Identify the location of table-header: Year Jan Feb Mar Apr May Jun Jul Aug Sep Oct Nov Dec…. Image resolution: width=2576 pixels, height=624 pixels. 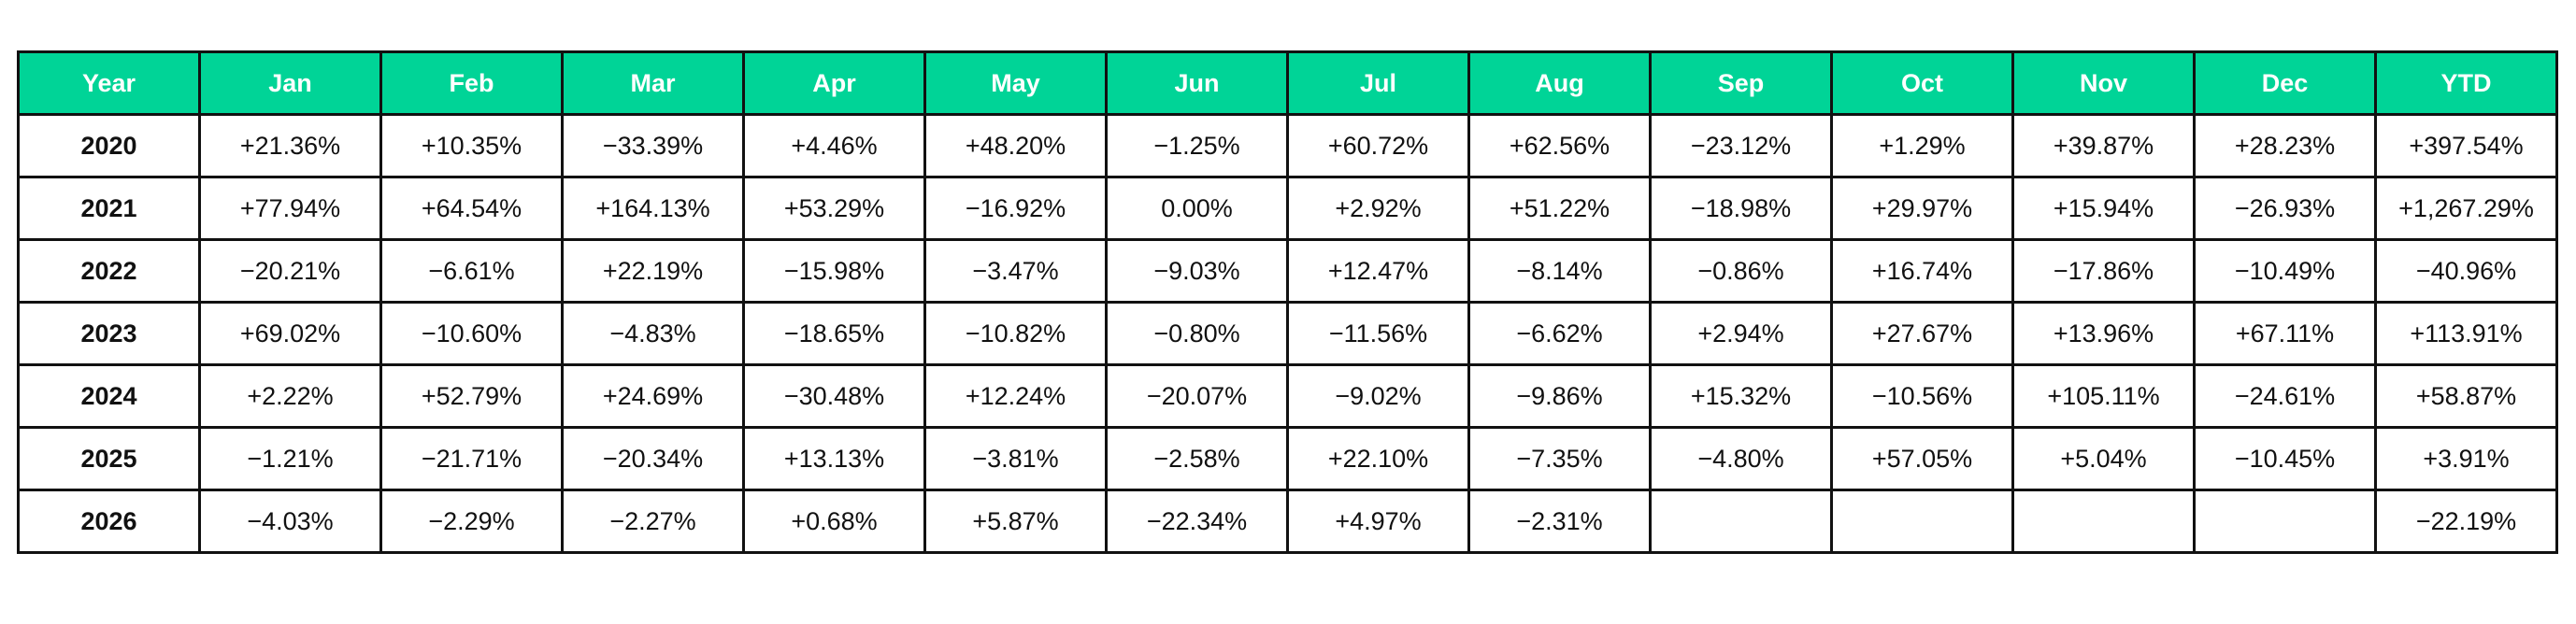
(1287, 83).